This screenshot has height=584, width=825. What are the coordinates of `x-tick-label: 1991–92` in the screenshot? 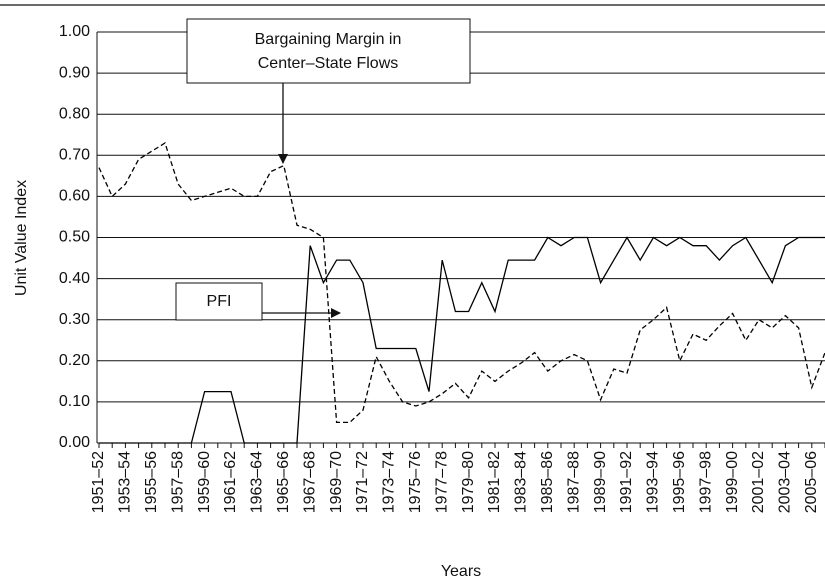 It's located at (626, 482).